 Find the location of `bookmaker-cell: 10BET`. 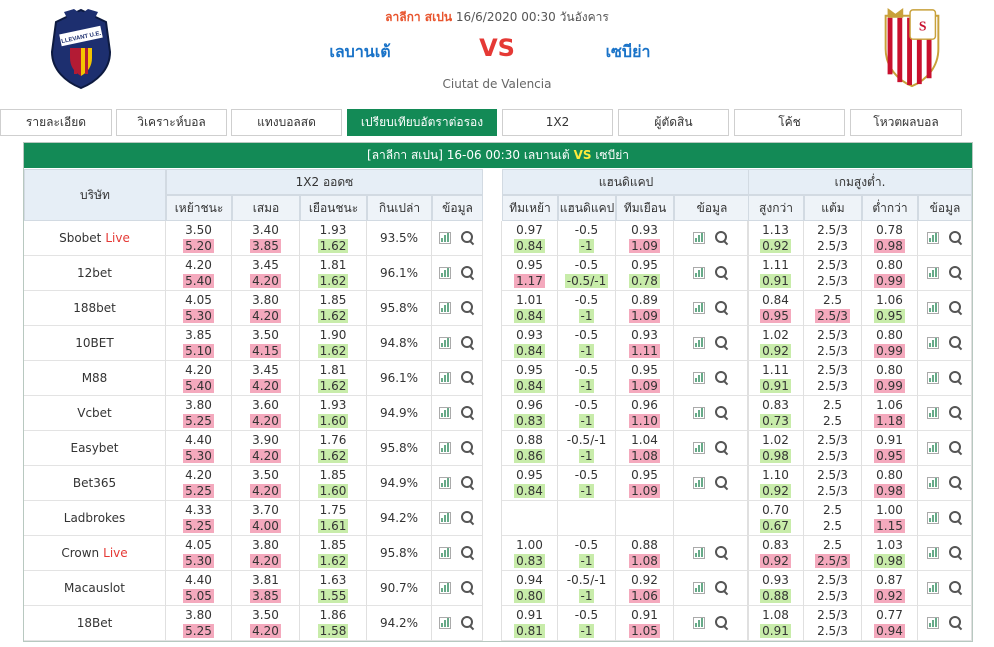

bookmaker-cell: 10BET is located at coordinates (95, 343).